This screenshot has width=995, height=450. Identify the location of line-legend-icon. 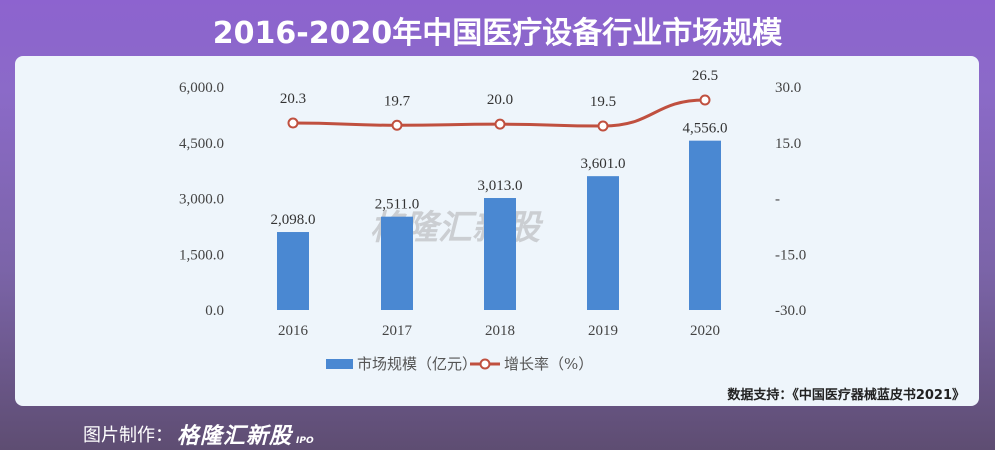
(485, 363).